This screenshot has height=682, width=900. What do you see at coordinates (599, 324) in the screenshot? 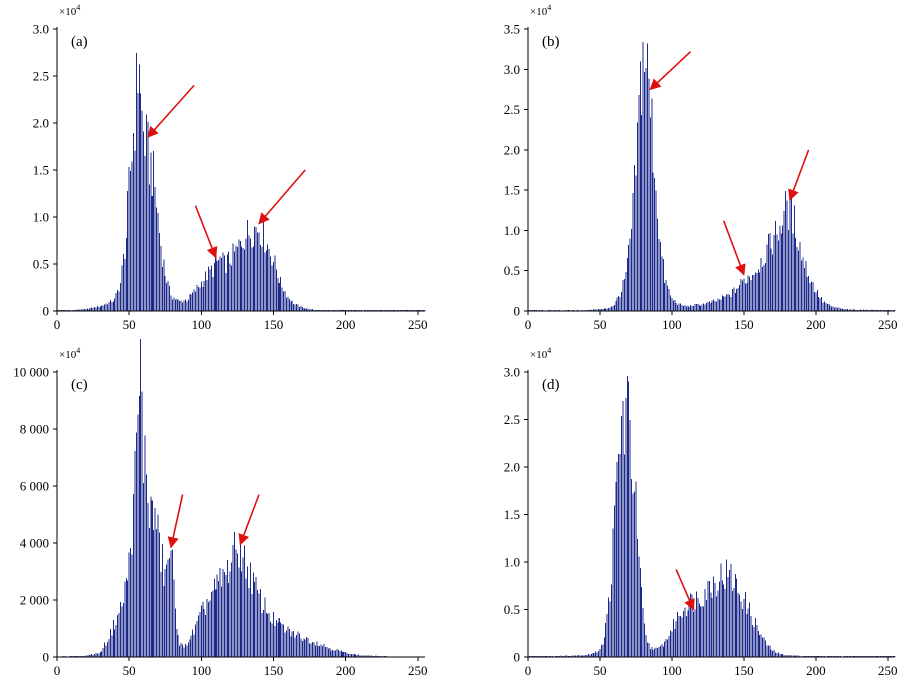
I see `x-tick-label: 50` at bounding box center [599, 324].